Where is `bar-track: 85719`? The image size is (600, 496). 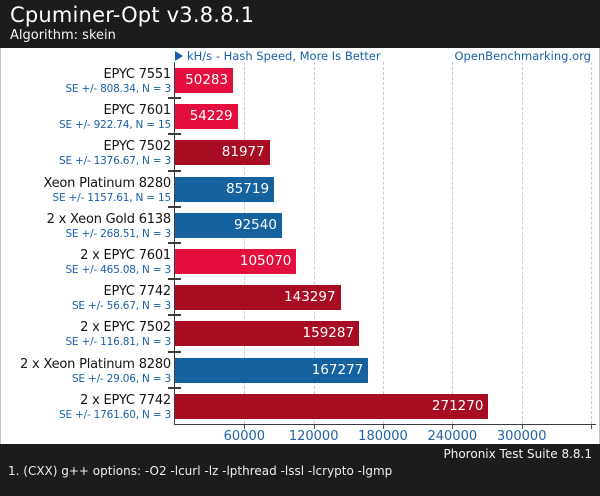
bar-track: 85719 is located at coordinates (383, 189).